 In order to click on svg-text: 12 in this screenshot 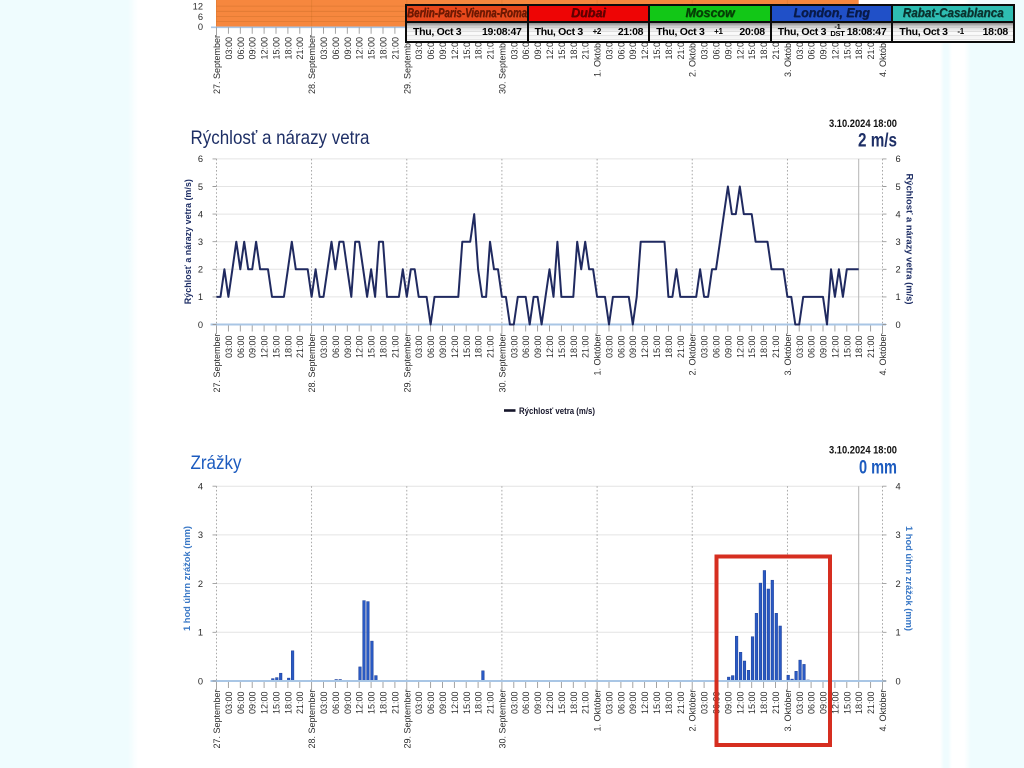, I will do `click(198, 6)`.